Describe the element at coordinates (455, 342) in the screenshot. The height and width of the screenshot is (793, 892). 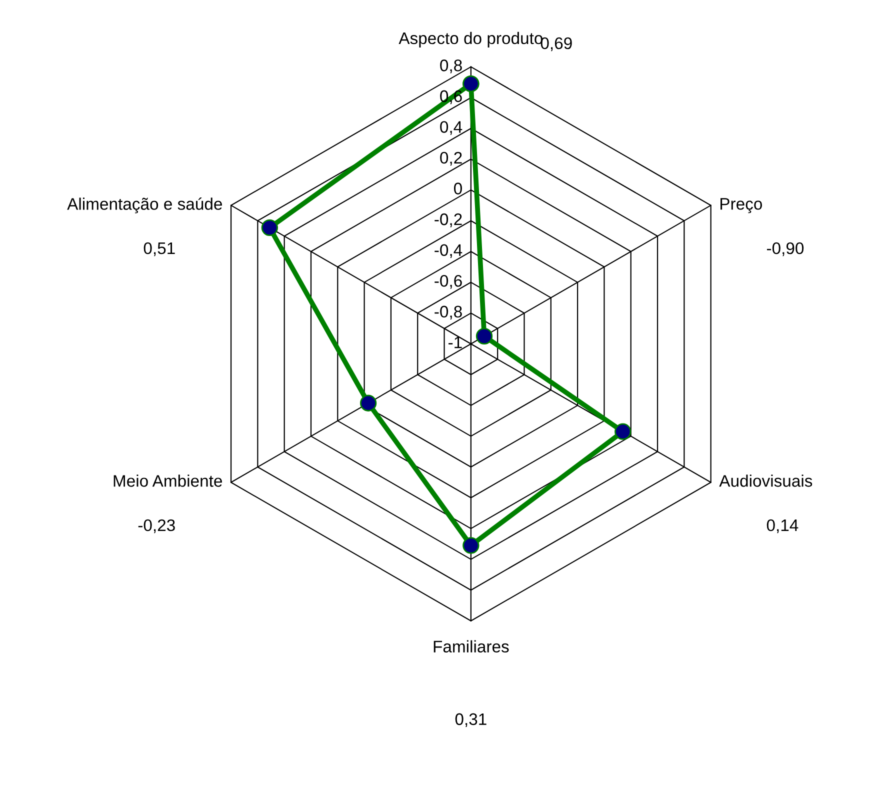
I see `y-tick-label: -1` at that location.